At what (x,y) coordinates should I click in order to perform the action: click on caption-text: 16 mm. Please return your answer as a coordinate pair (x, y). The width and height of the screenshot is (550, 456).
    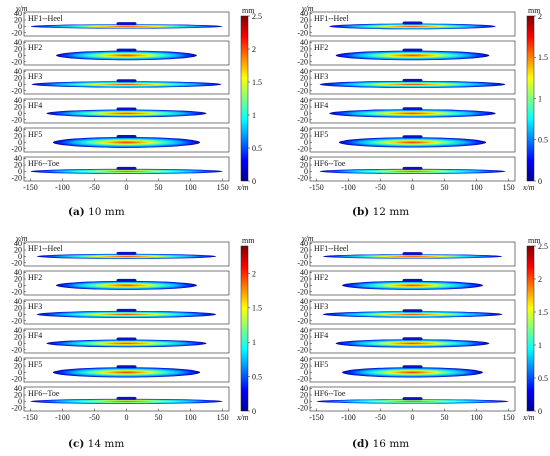
    Looking at the image, I should click on (389, 444).